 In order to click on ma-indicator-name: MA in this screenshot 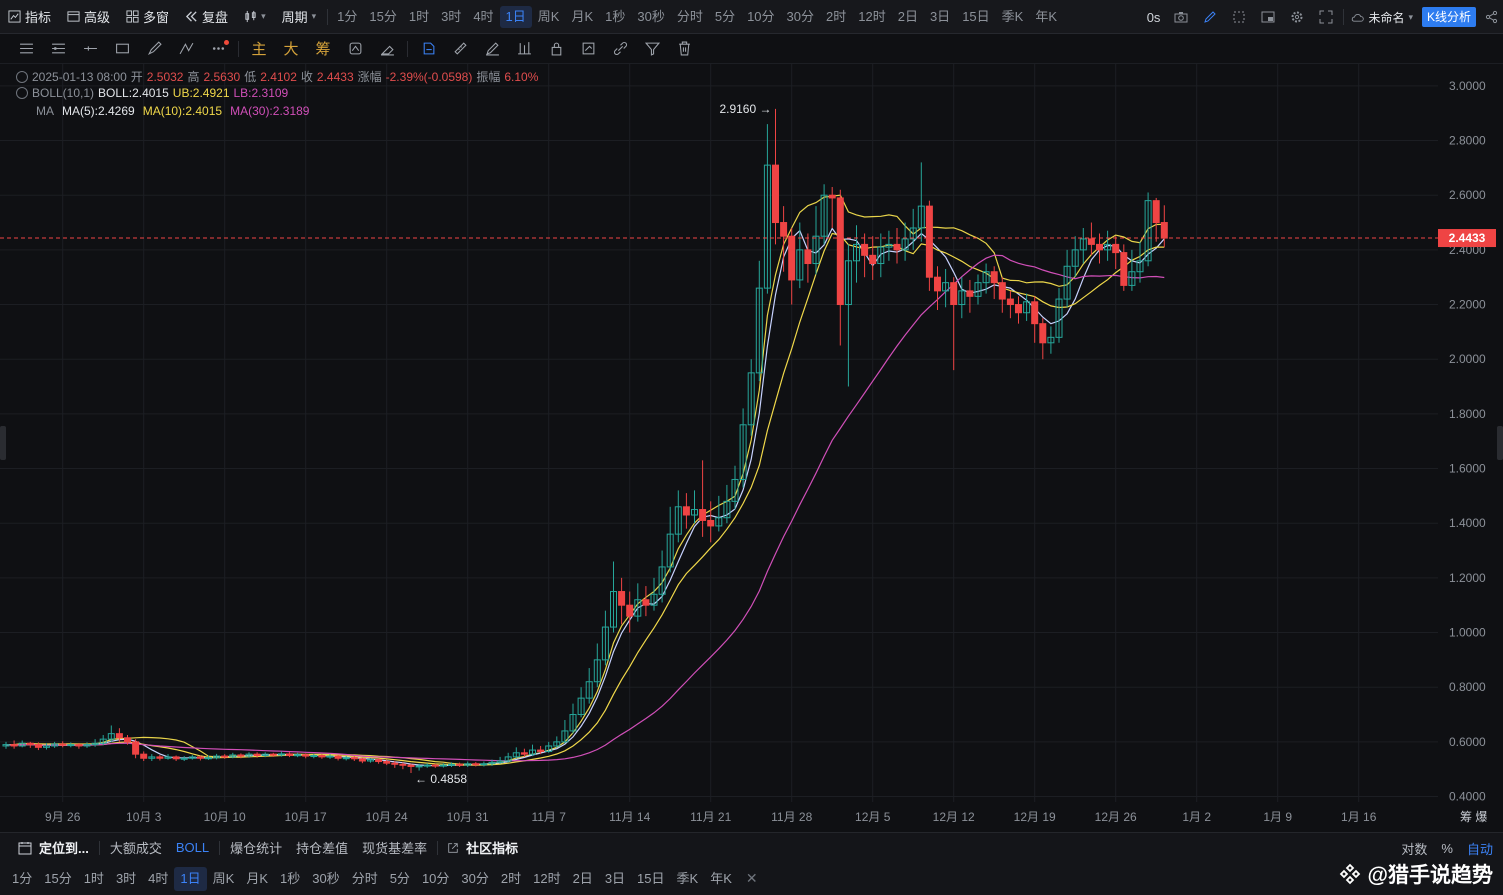, I will do `click(45, 111)`.